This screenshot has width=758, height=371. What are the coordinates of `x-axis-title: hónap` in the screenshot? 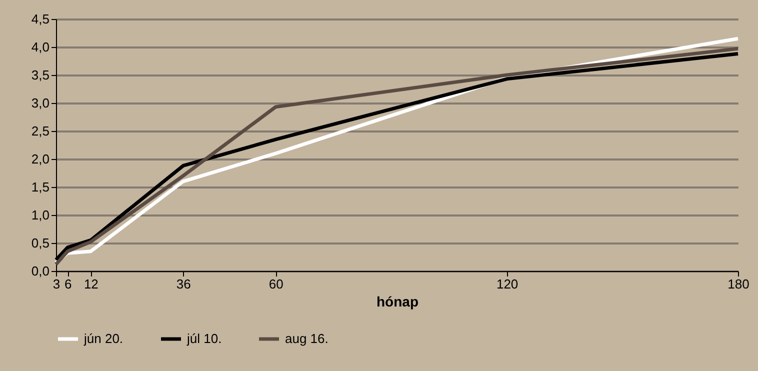 It's located at (397, 302).